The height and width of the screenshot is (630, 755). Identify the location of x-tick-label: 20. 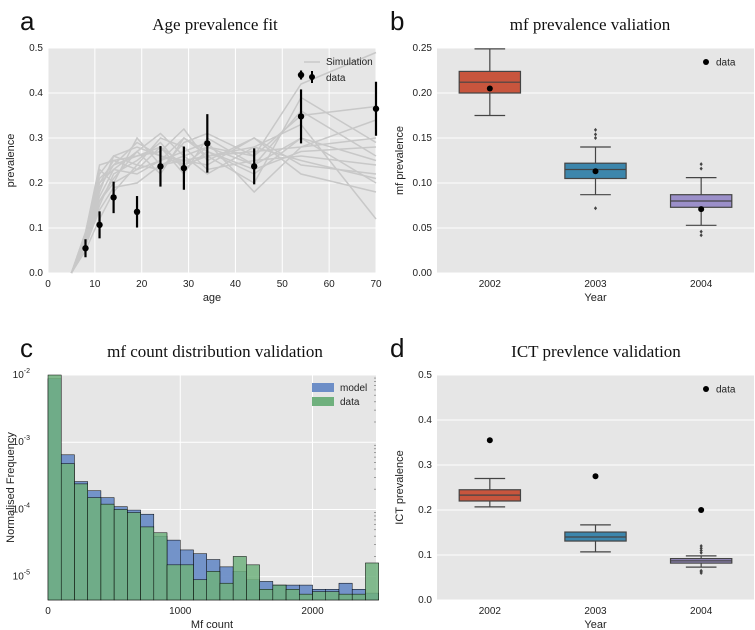
(142, 284).